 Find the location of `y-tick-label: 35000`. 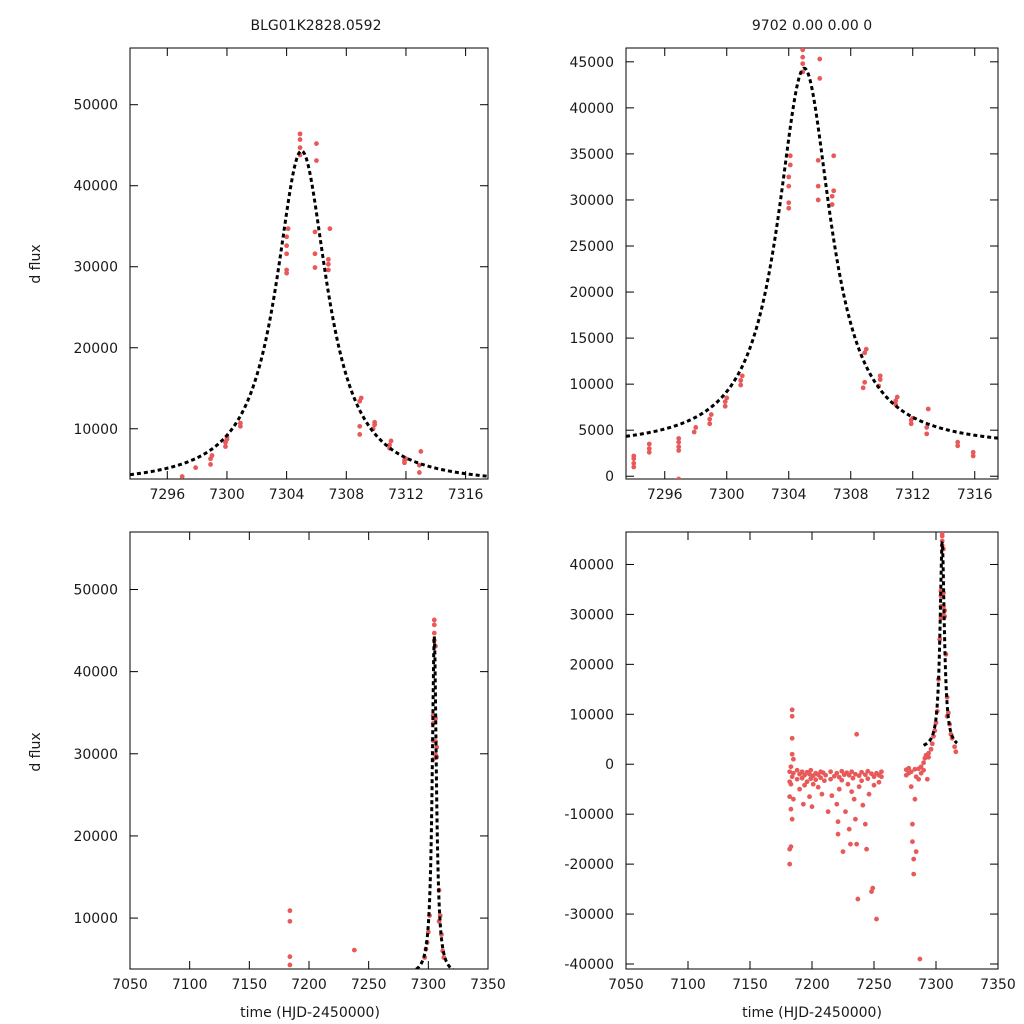

y-tick-label: 35000 is located at coordinates (591, 155).